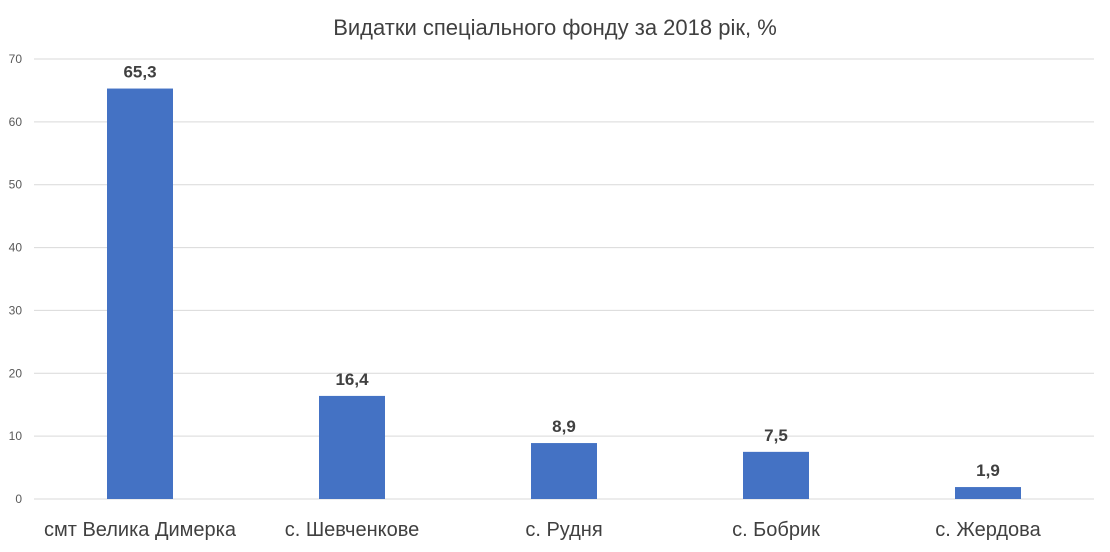  I want to click on x-tick-label: с. Бобрик, so click(776, 530).